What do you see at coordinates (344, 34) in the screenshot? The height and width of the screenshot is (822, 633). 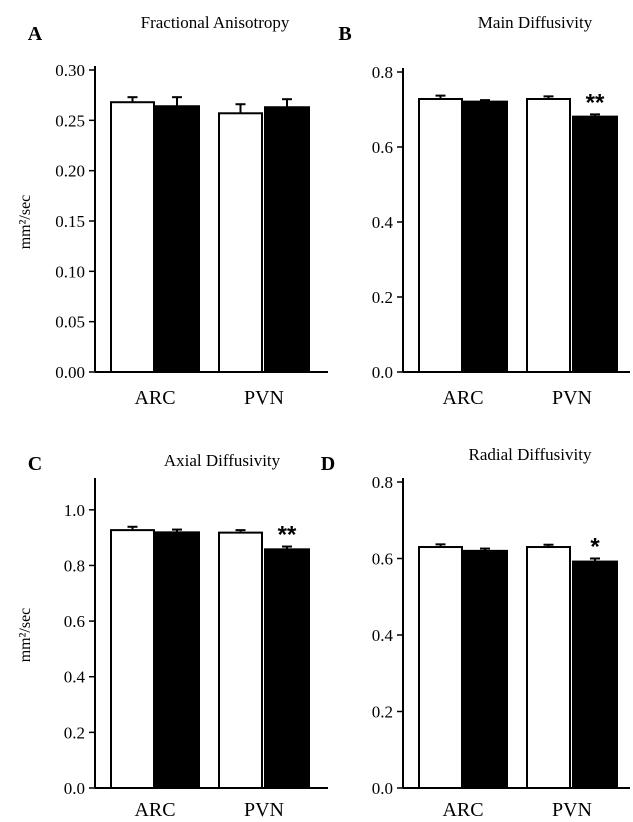 I see `panel-label: B` at bounding box center [344, 34].